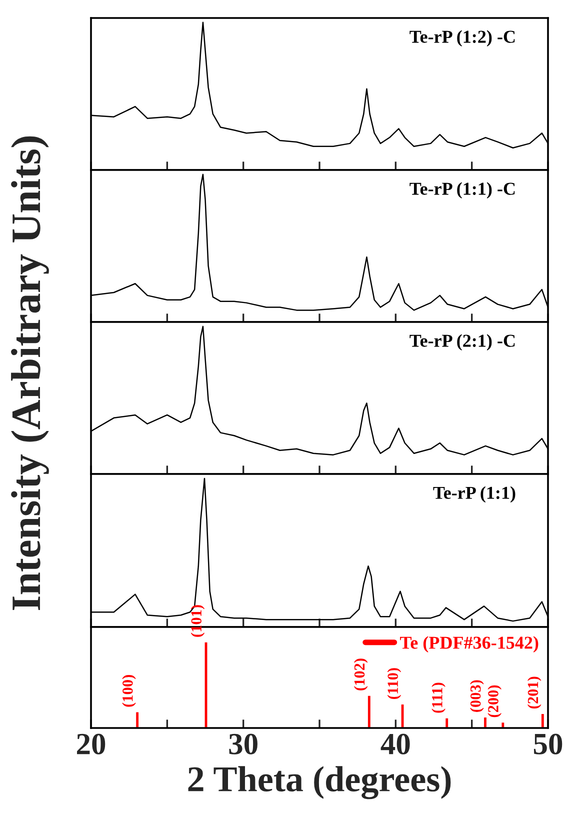  Describe the element at coordinates (30, 373) in the screenshot. I see `y-axis-title: Intensity (Arbitrary Units)` at that location.